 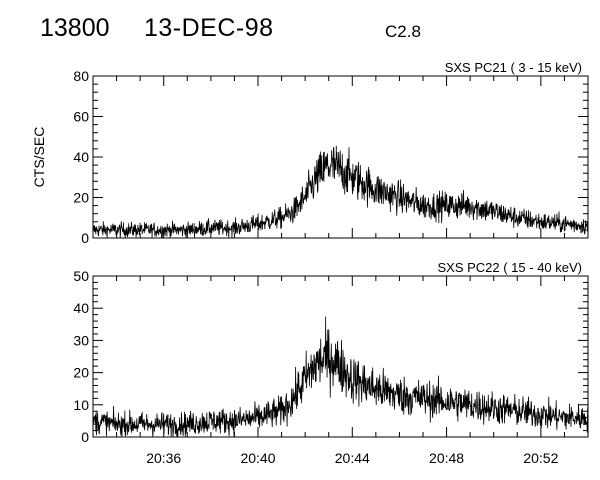 What do you see at coordinates (81, 276) in the screenshot?
I see `y-tick-label-pc22: 50` at bounding box center [81, 276].